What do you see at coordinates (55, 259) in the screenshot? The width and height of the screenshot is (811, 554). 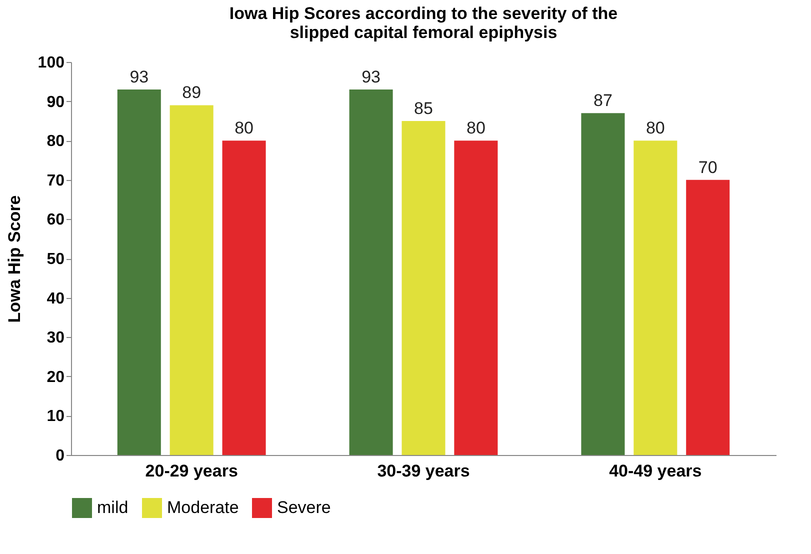 I see `y-tick-label: 50` at bounding box center [55, 259].